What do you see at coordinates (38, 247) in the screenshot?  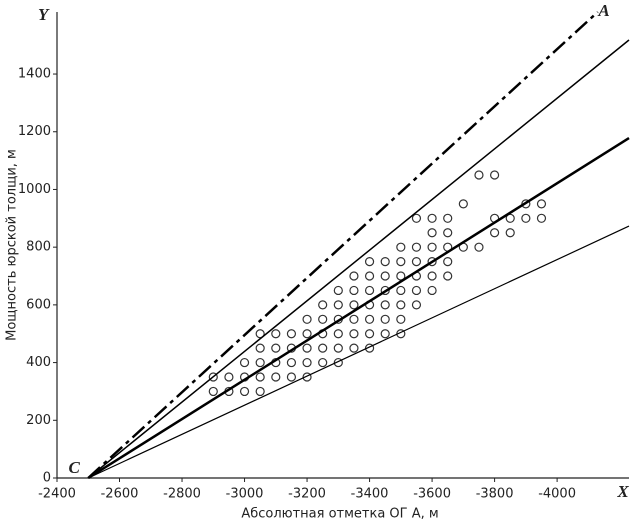 I see `y-tick-label: 800` at bounding box center [38, 247].